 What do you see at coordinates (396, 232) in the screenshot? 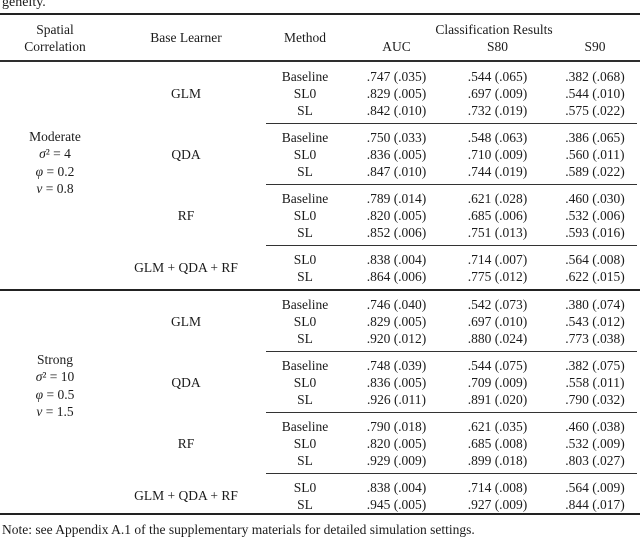
I see `auc-cell: .852 (.006)` at bounding box center [396, 232].